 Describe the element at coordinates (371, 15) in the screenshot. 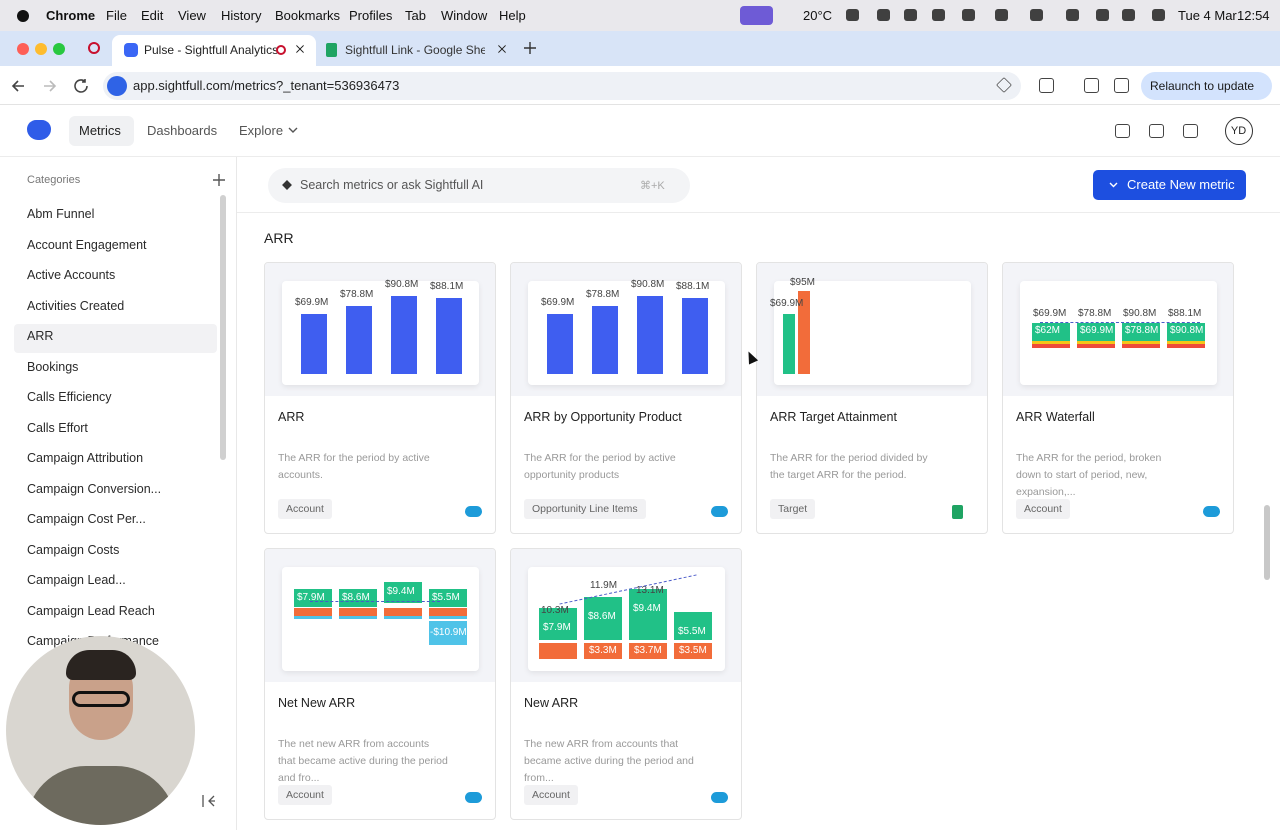

I see `menu-item: Profiles` at that location.